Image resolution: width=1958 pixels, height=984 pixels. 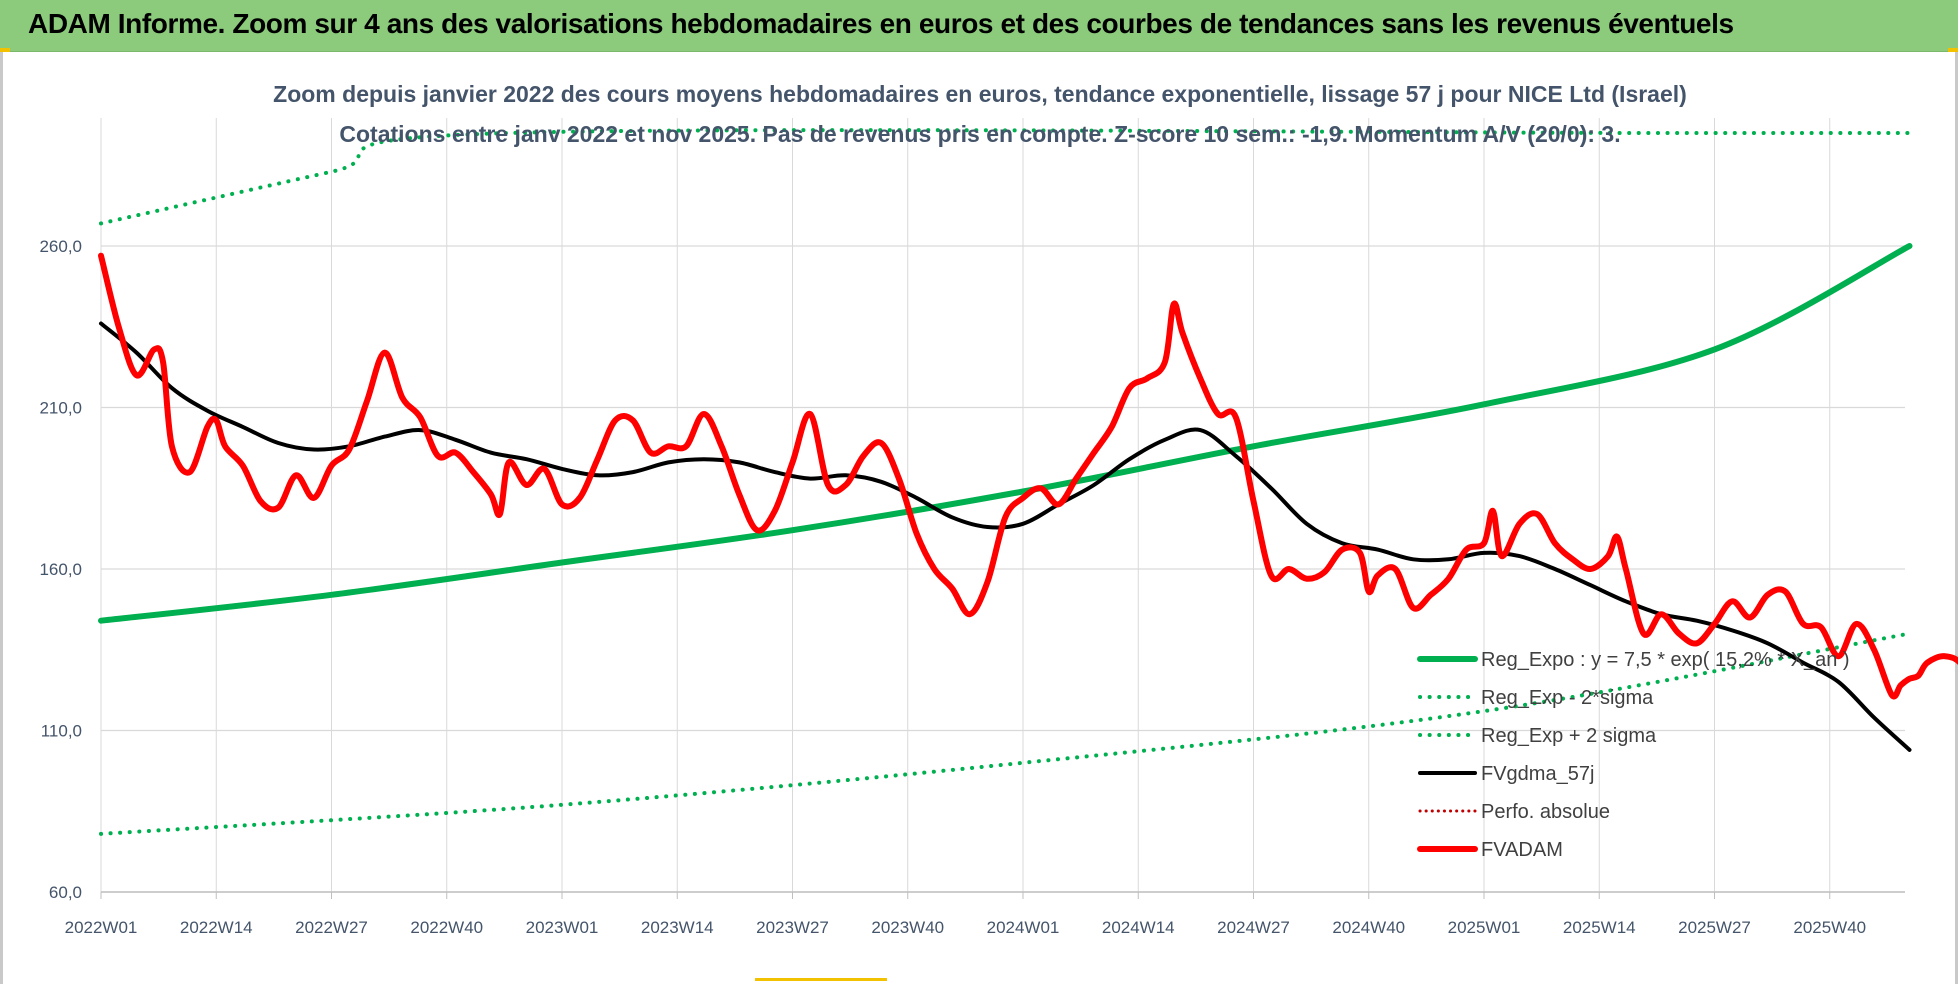 I want to click on x-tick-label: 2025W40, so click(x=1829, y=927).